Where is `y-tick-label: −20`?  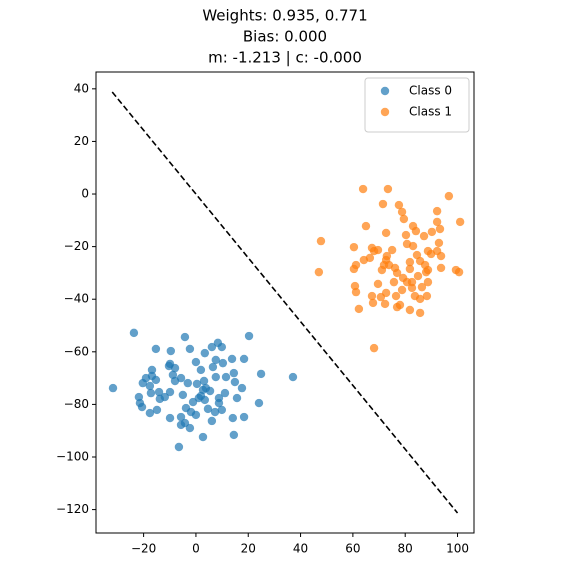
y-tick-label: −20 is located at coordinates (76, 246).